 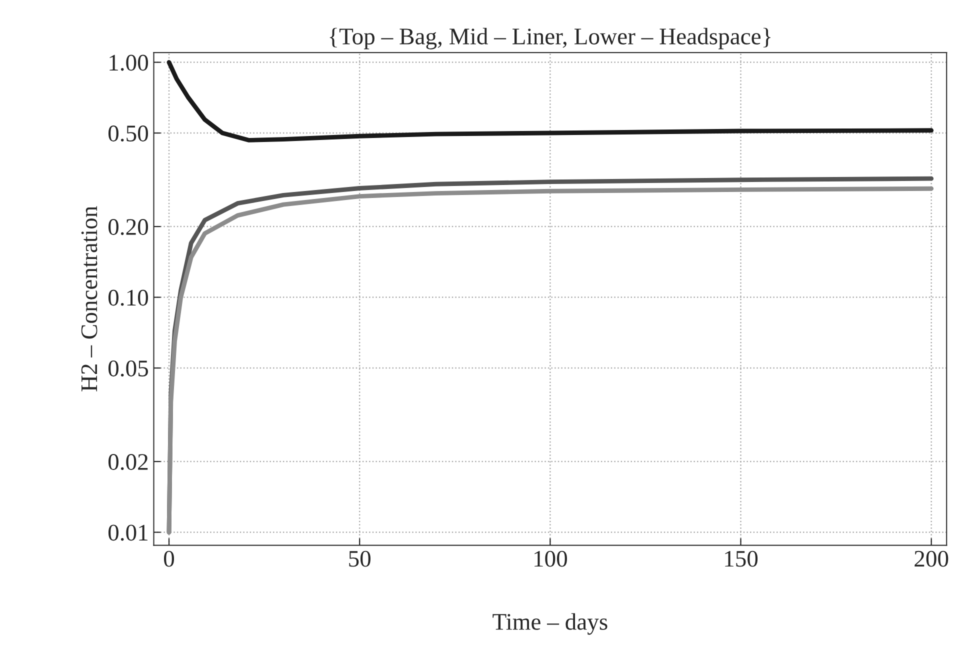 What do you see at coordinates (550, 101) in the screenshot?
I see `line-series` at bounding box center [550, 101].